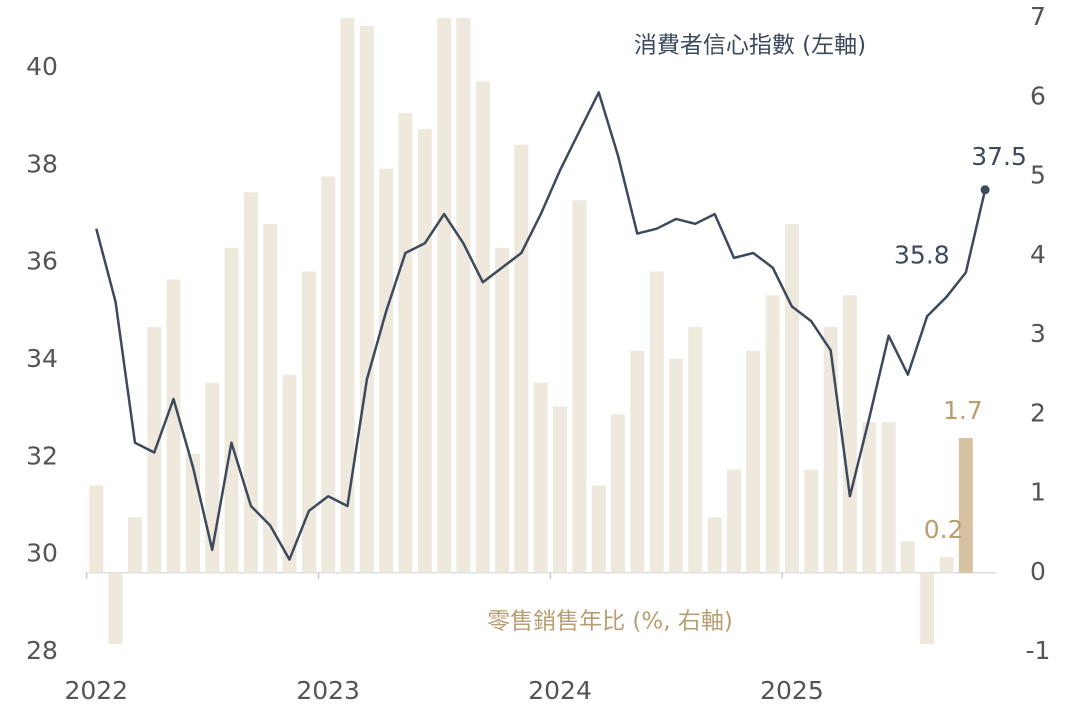 This screenshot has height=718, width=1077. I want to click on y2-tick-label: 4, so click(1038, 254).